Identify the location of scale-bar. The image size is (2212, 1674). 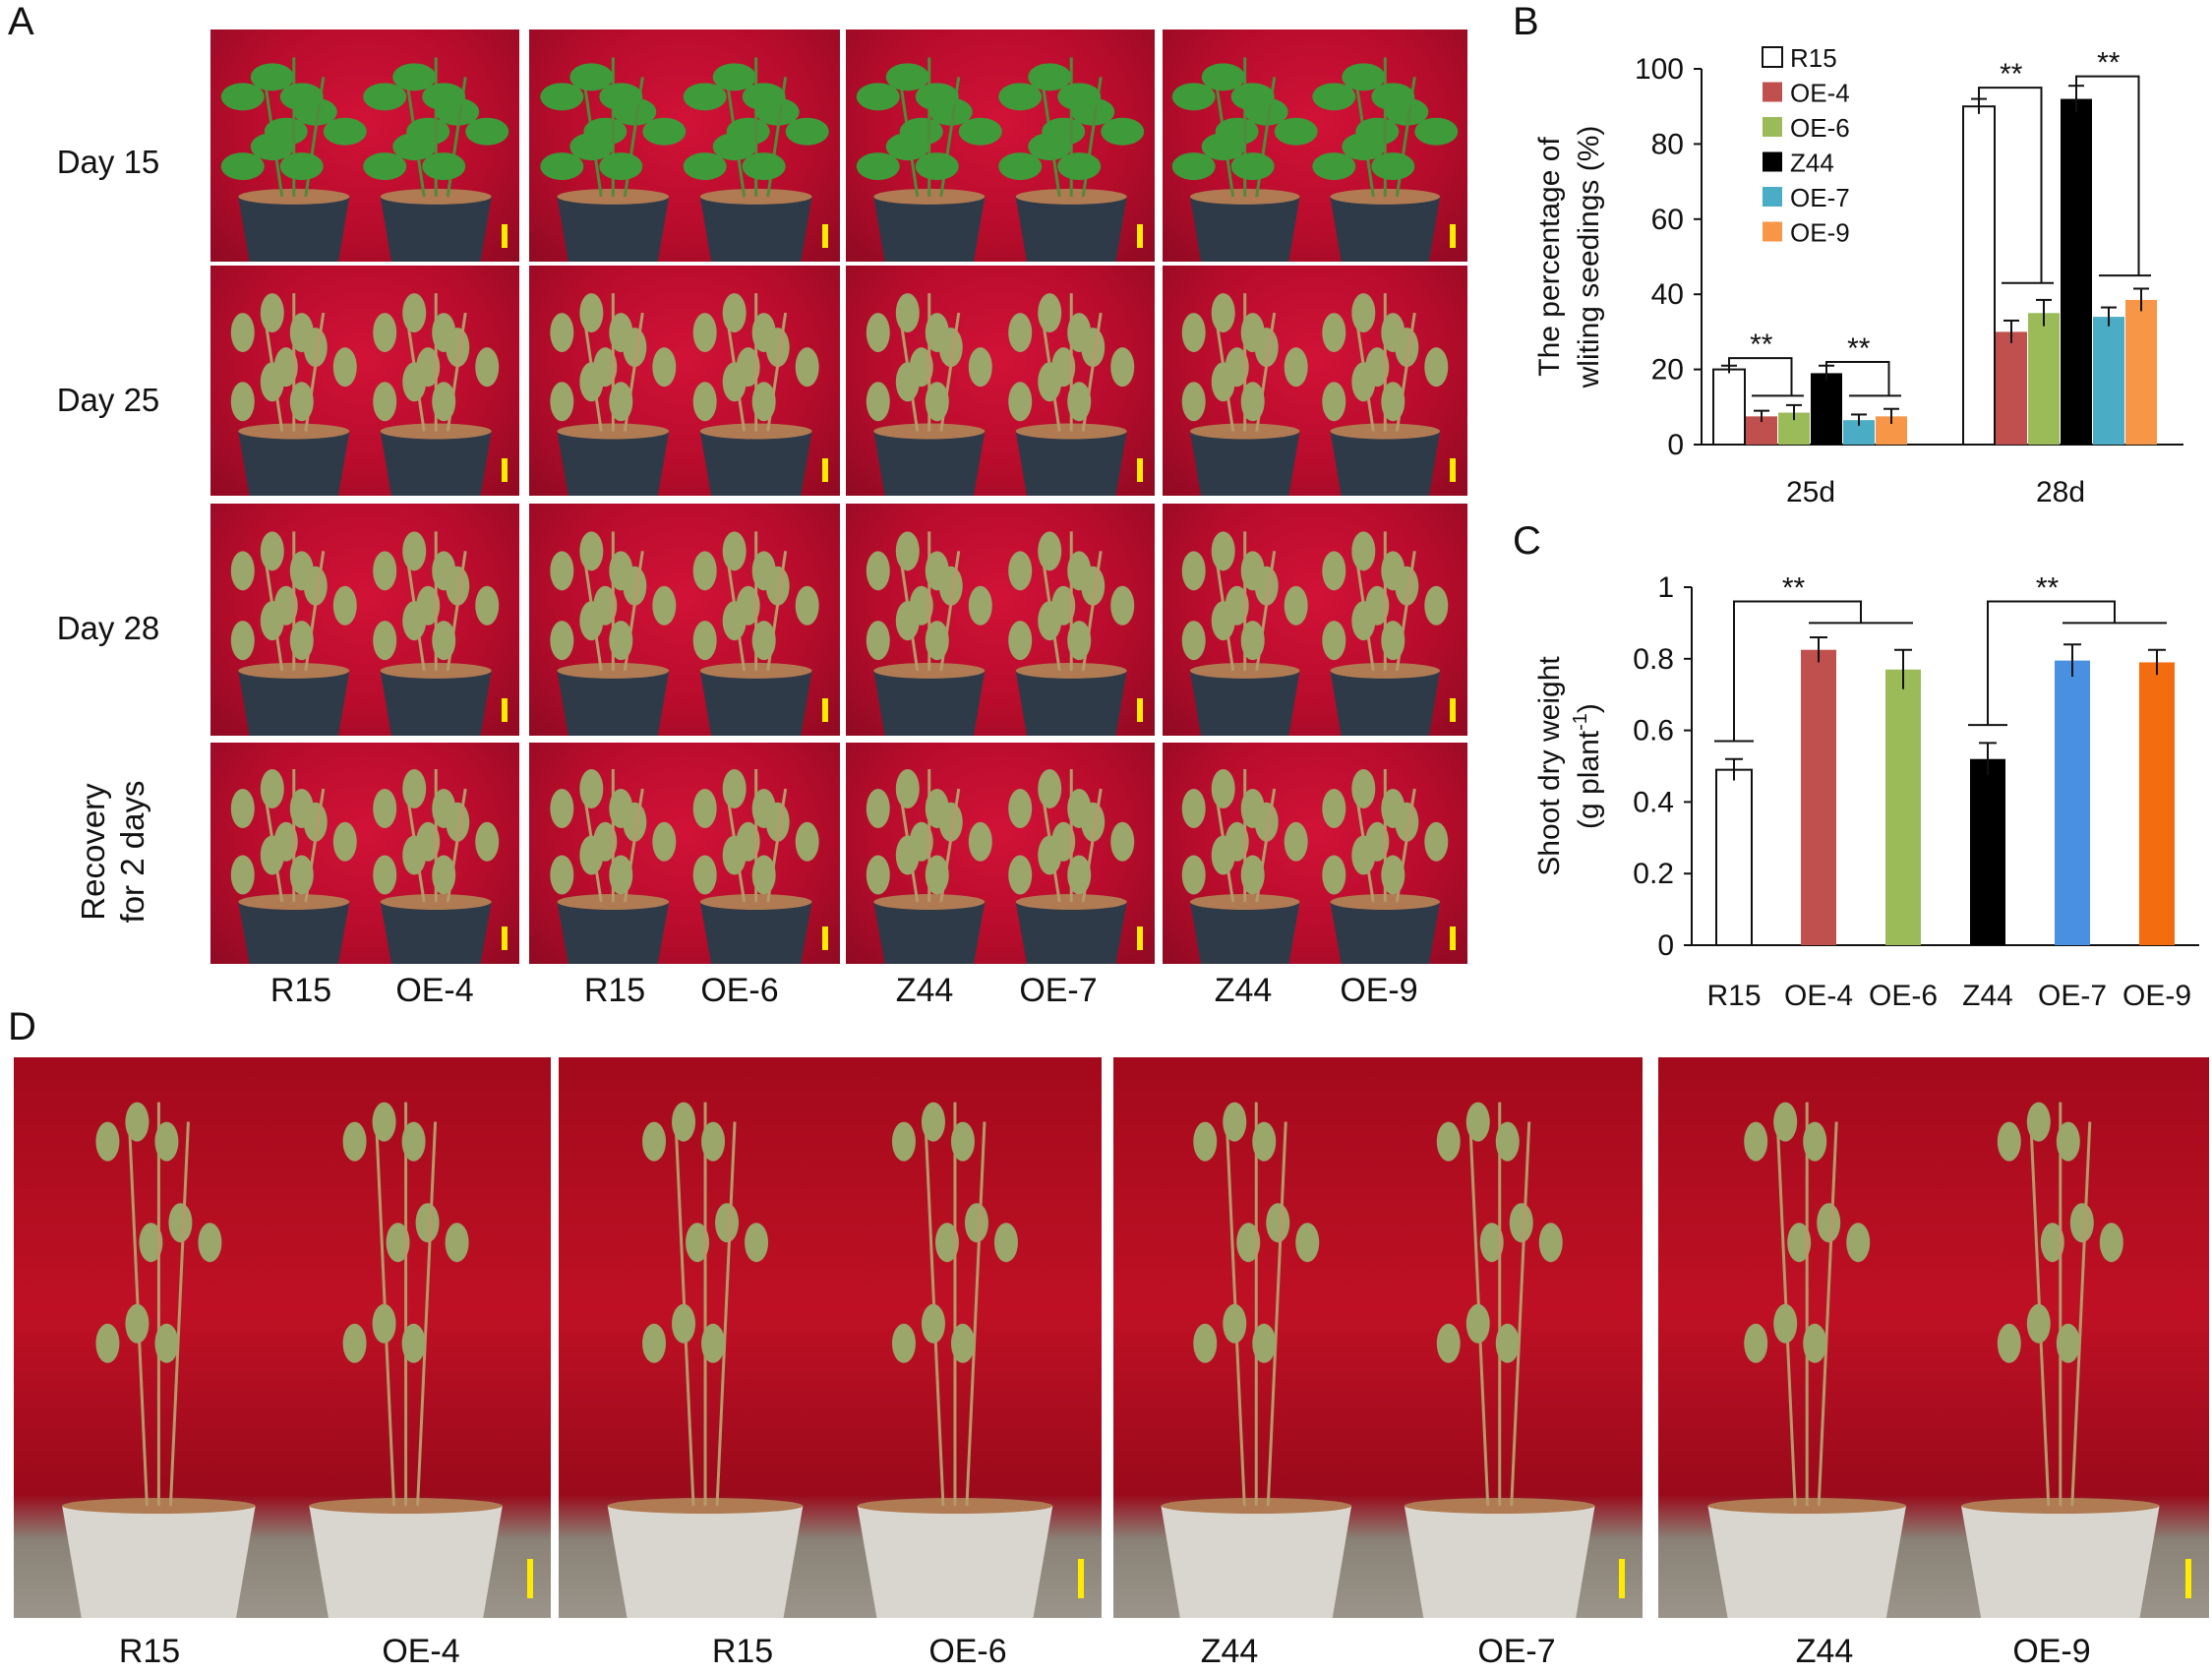
(1140, 470).